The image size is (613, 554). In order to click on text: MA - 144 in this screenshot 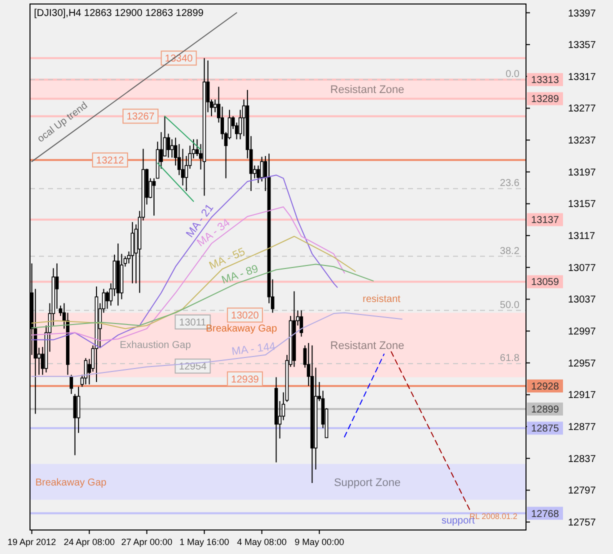, I will do `click(253, 349)`.